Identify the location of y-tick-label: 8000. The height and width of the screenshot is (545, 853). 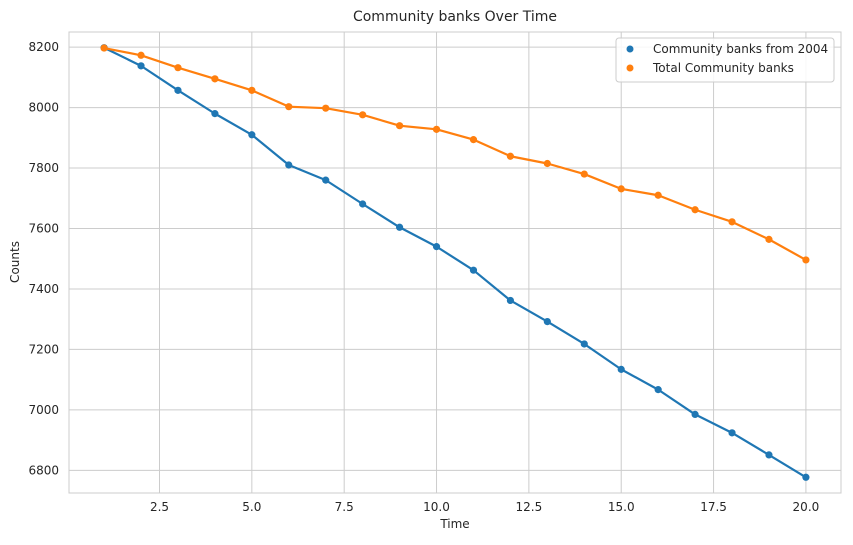
(43, 108).